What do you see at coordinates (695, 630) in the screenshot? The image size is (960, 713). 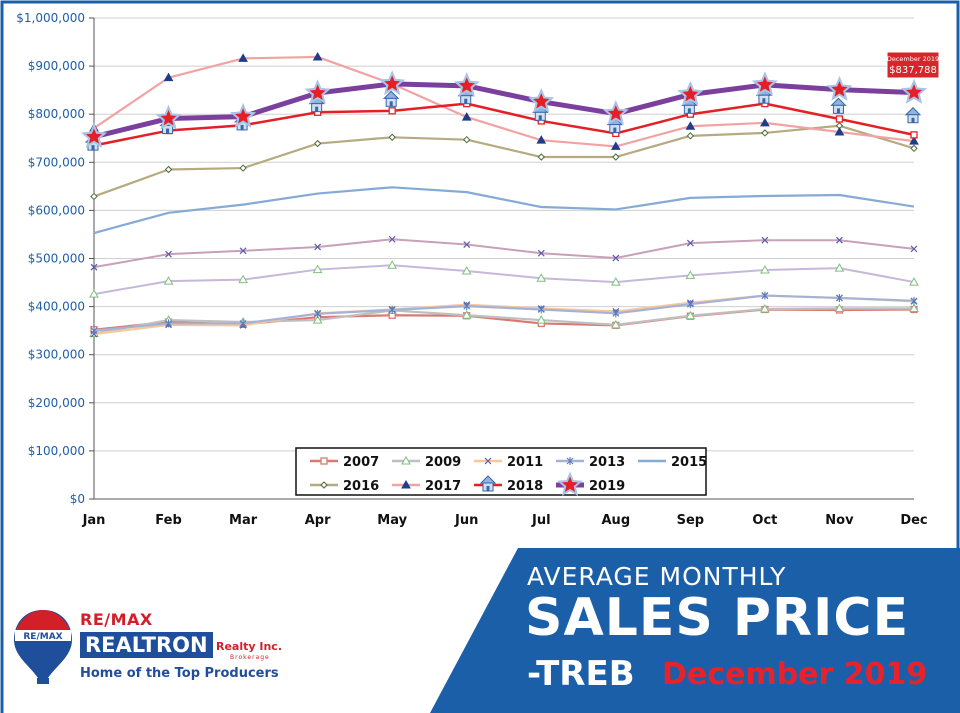 I see `banner-background` at bounding box center [695, 630].